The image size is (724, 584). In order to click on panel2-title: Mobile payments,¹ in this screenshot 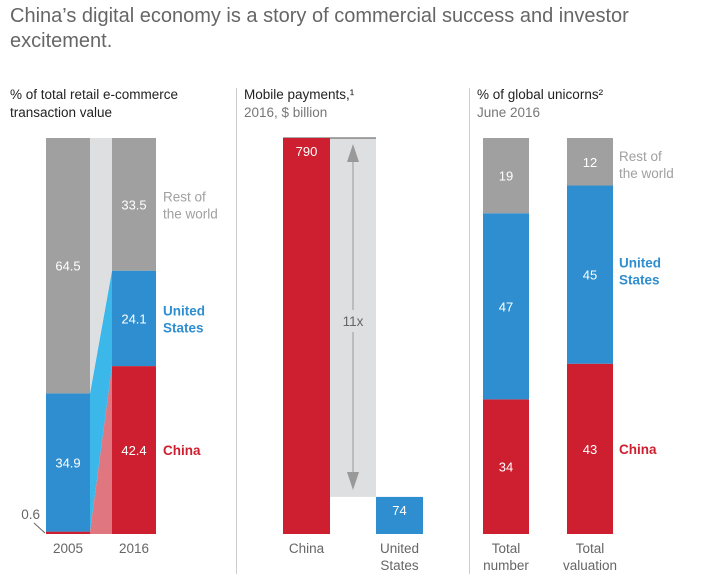, I will do `click(299, 94)`.